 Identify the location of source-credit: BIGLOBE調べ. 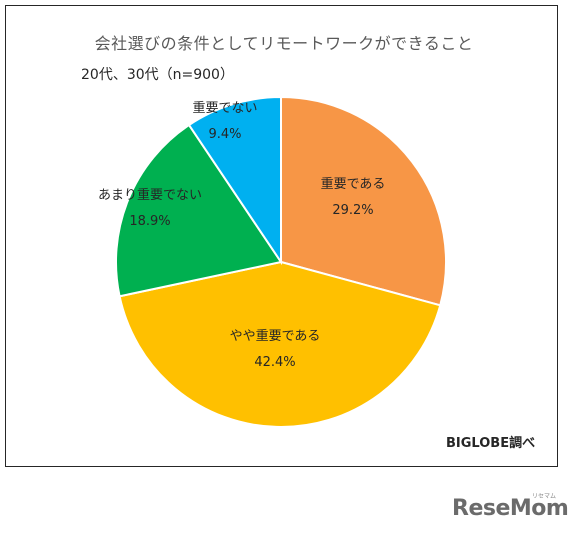
(491, 443).